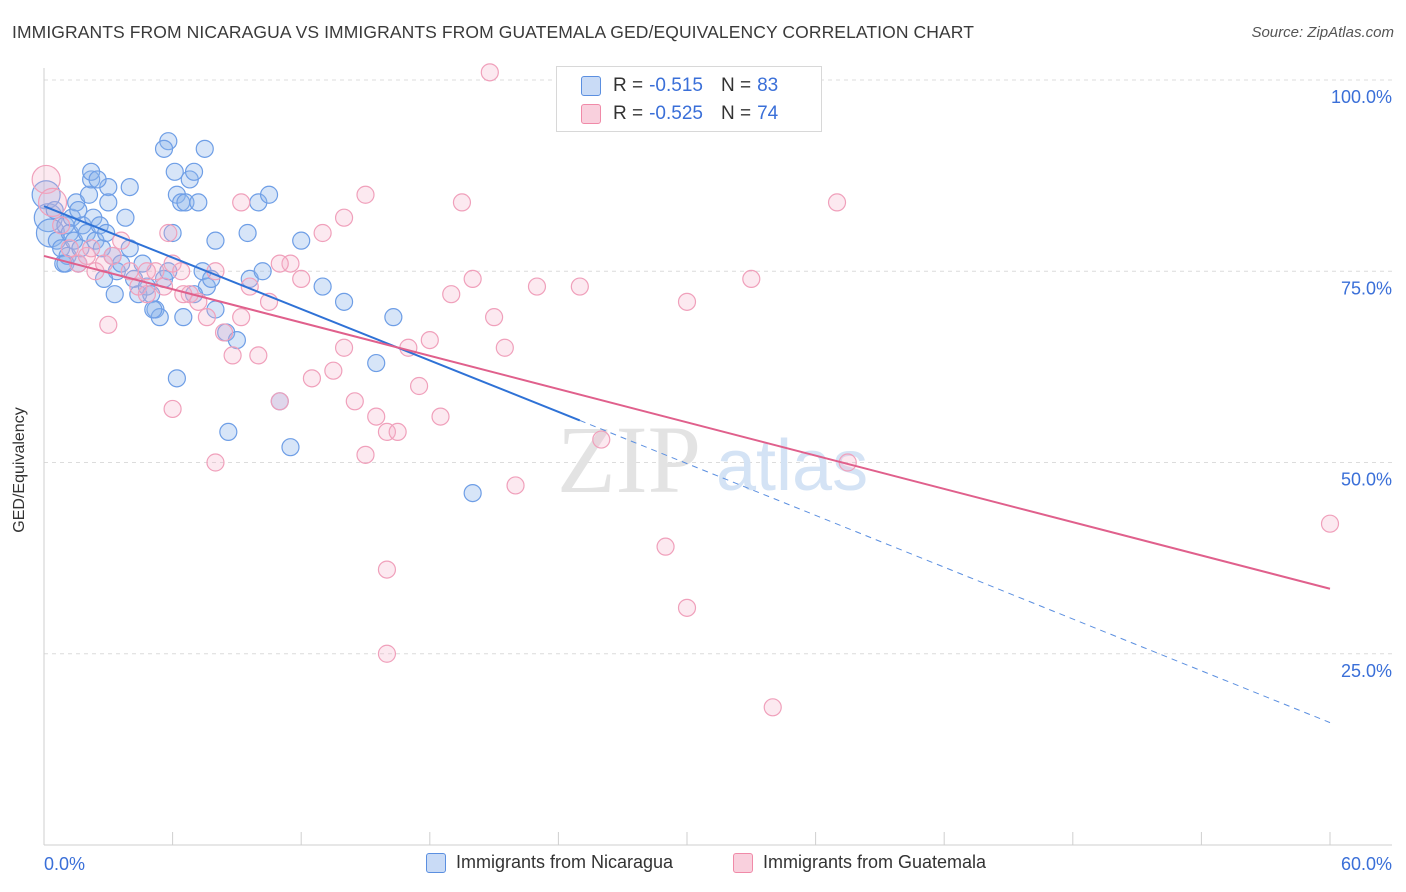 This screenshot has height=892, width=1406. I want to click on watermark-atlas: atlas, so click(792, 466).